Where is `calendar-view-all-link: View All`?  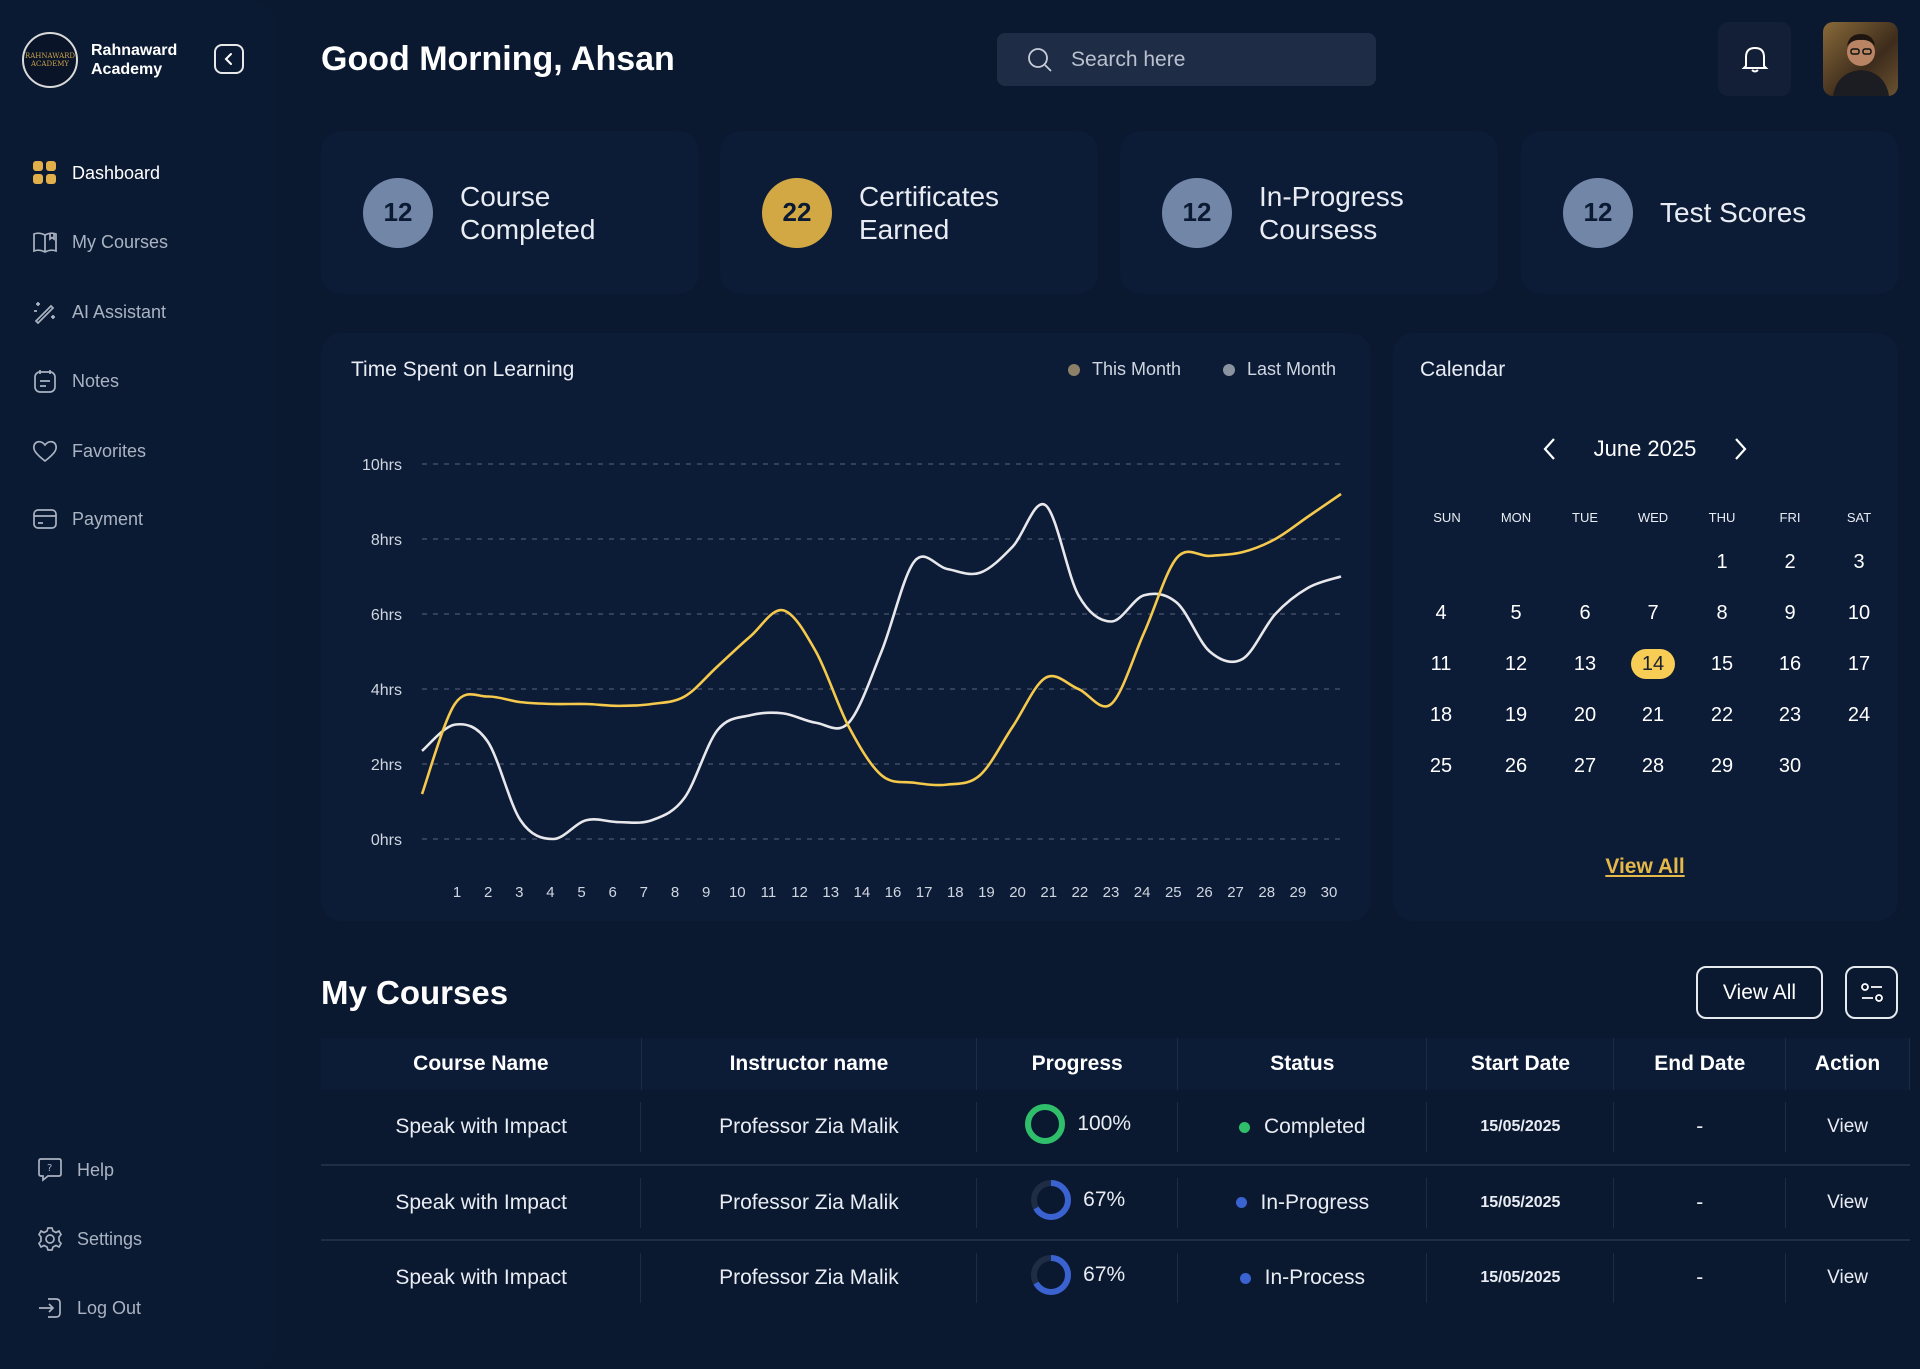
calendar-view-all-link: View All is located at coordinates (1645, 866).